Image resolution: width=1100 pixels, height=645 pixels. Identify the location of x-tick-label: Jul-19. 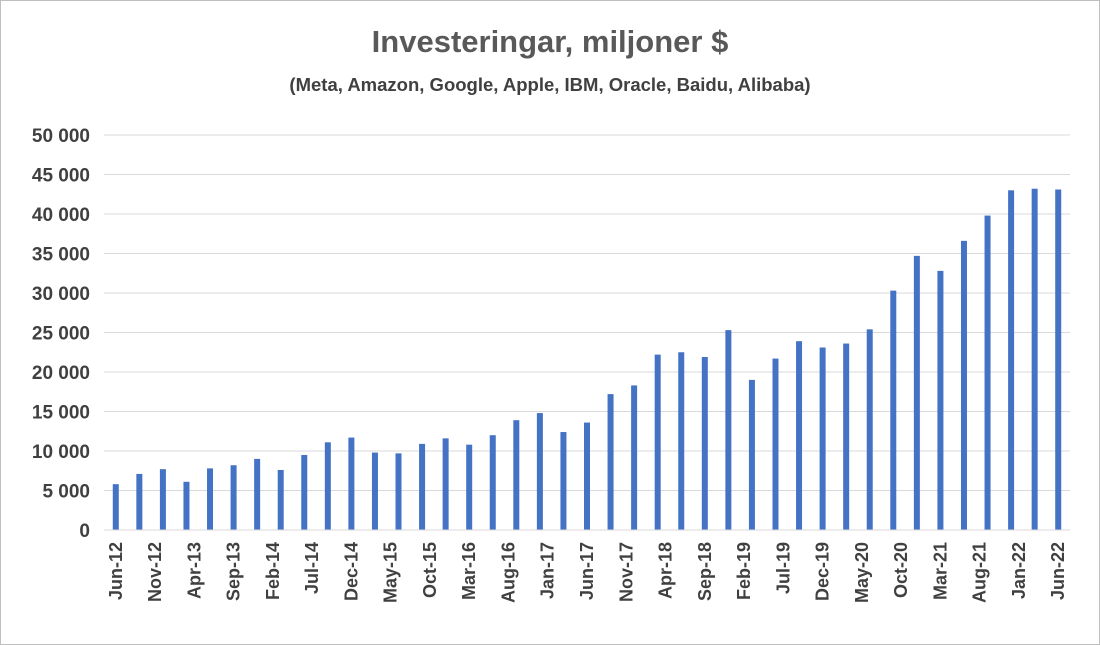
(783, 568).